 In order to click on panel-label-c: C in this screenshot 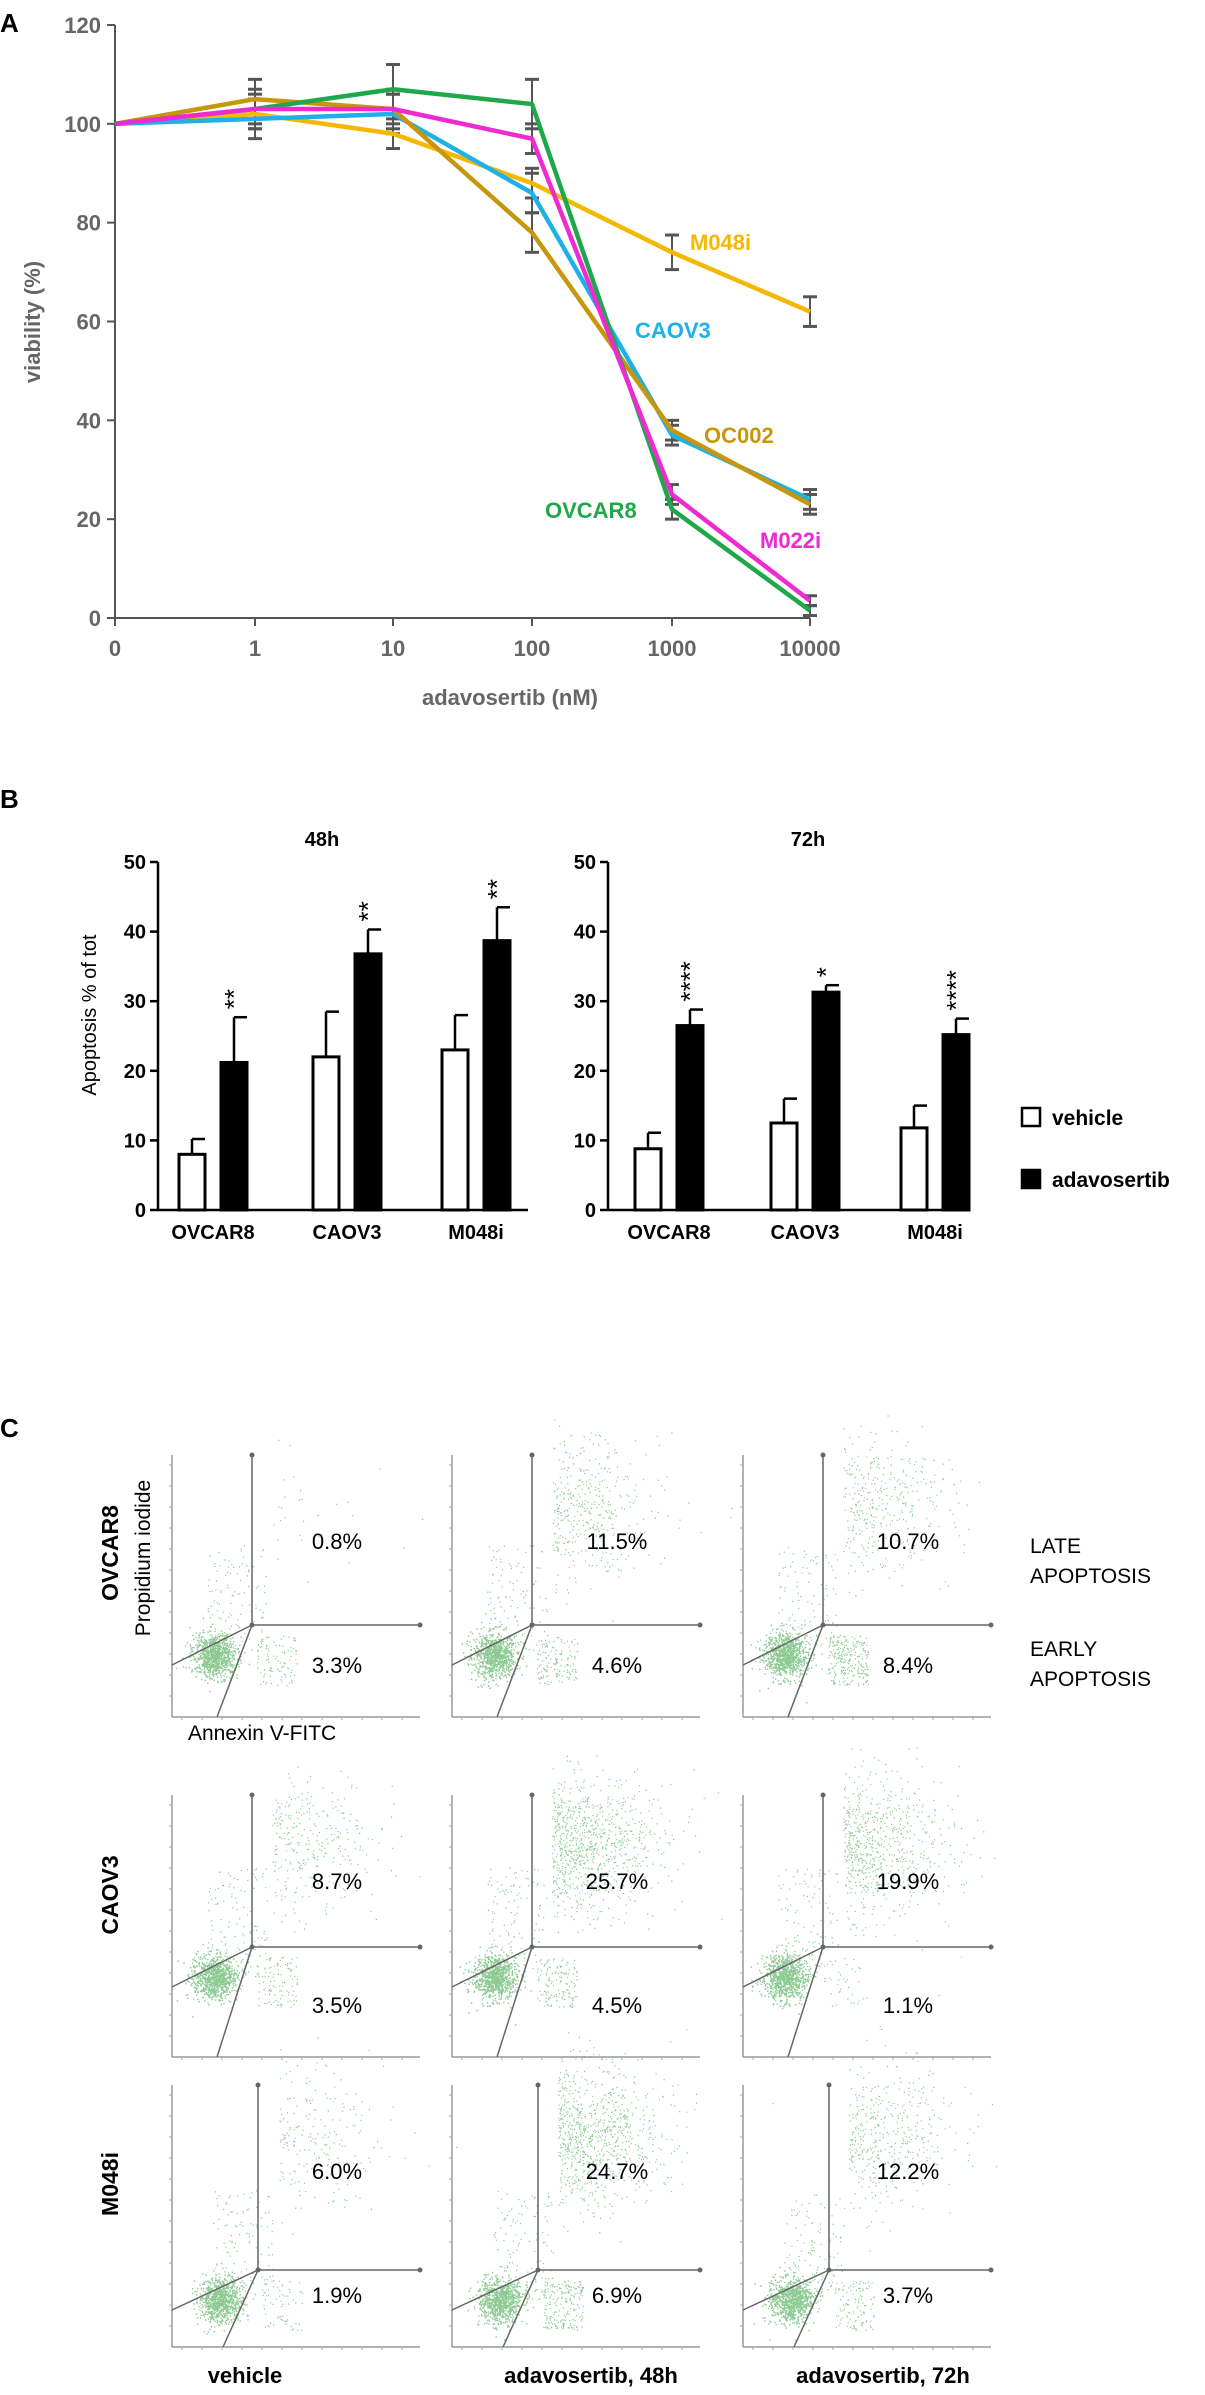, I will do `click(9, 1428)`.